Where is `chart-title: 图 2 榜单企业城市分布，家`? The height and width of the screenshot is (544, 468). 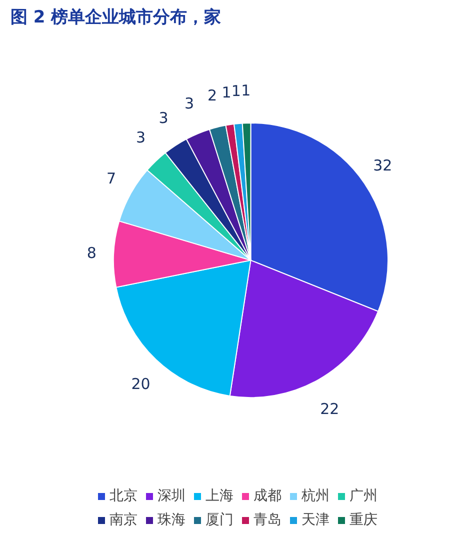 chart-title: 图 2 榜单企业城市分布，家 is located at coordinates (116, 18).